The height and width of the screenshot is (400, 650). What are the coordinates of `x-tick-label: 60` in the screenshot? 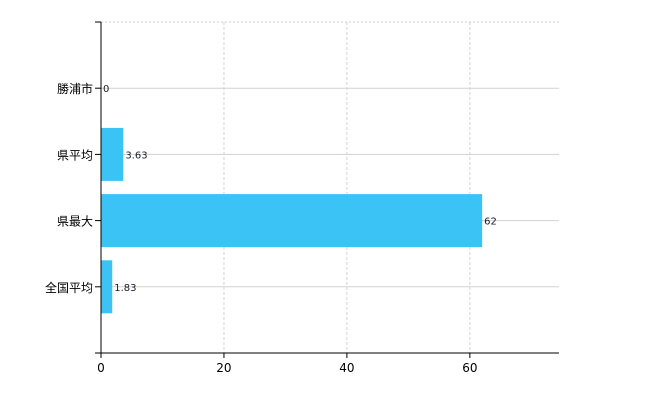 It's located at (469, 368).